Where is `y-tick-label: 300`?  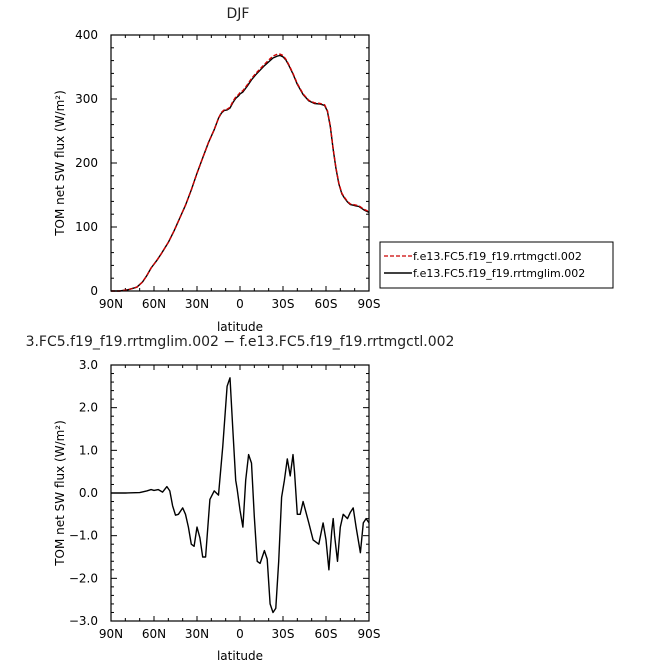 y-tick-label: 300 is located at coordinates (86, 99).